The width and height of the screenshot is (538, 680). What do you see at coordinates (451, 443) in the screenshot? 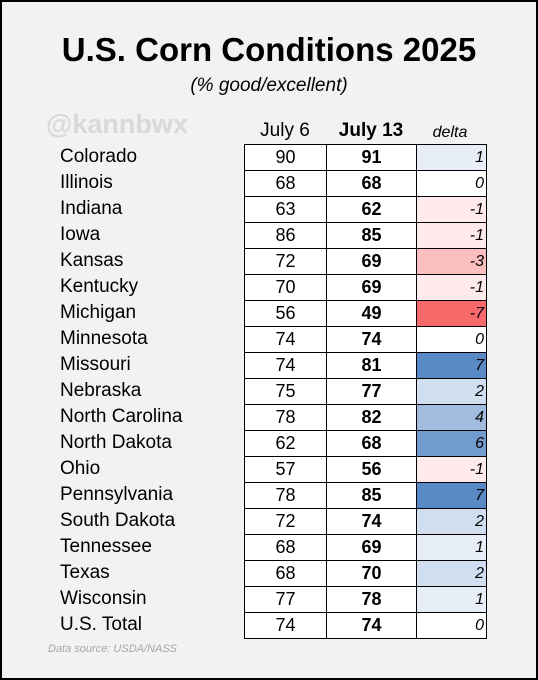
I see `delta-value-cell: 6` at bounding box center [451, 443].